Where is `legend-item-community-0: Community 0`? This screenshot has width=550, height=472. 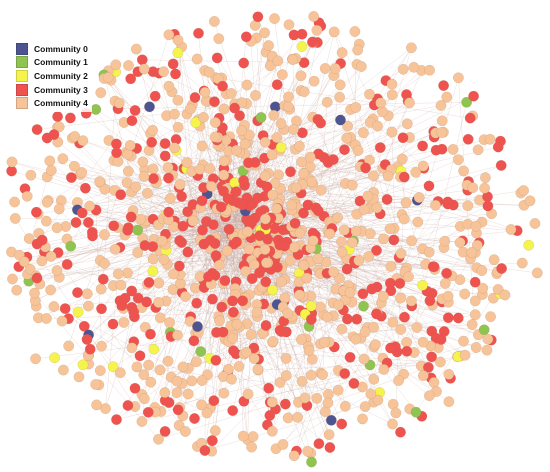
legend-item-community-0: Community 0 is located at coordinates (52, 49).